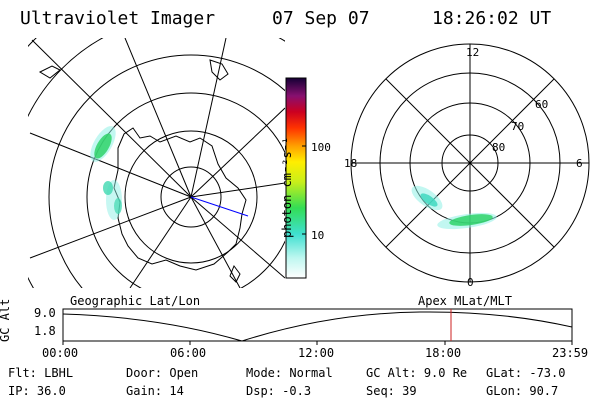 This screenshot has height=400, width=600. Describe the element at coordinates (417, 373) in the screenshot. I see `status-gc-alt: GC Alt: 9.0 Re` at that location.